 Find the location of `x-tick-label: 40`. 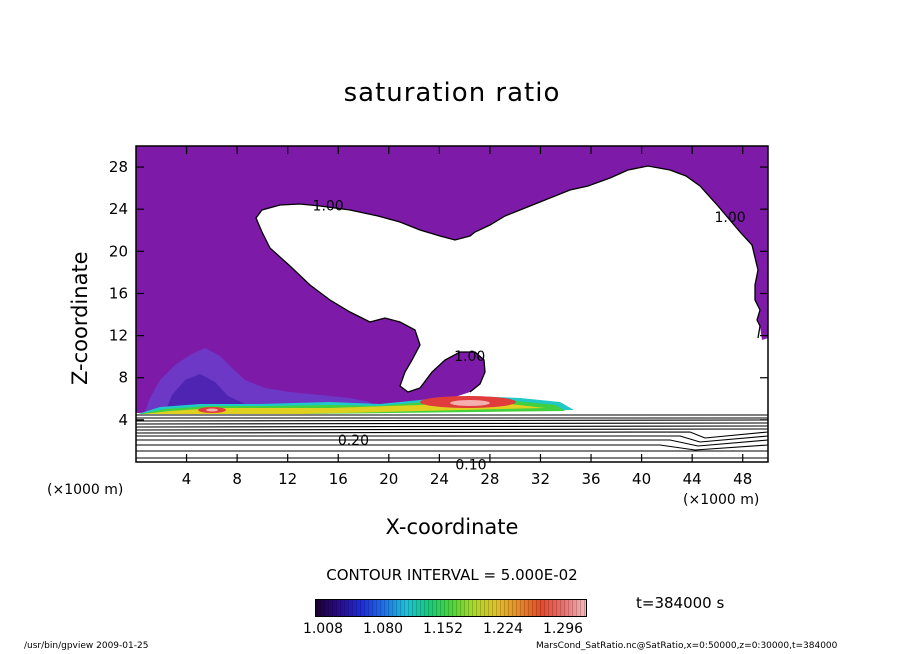

x-tick-label: 40 is located at coordinates (641, 479).